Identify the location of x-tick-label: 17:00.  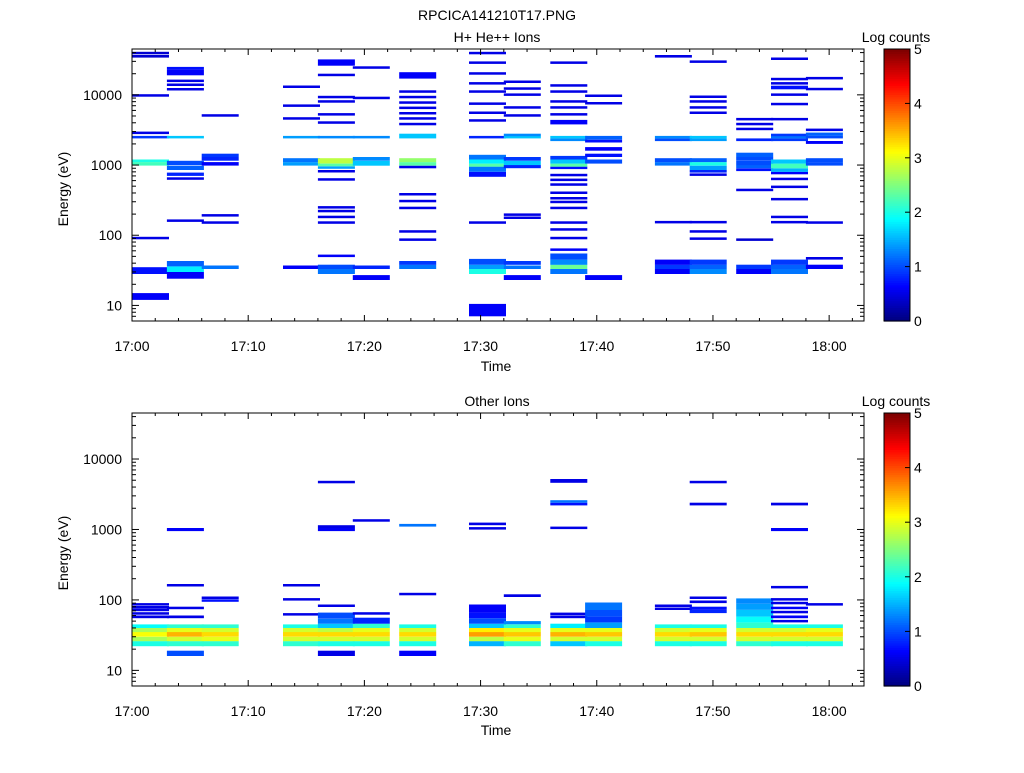
(131, 346).